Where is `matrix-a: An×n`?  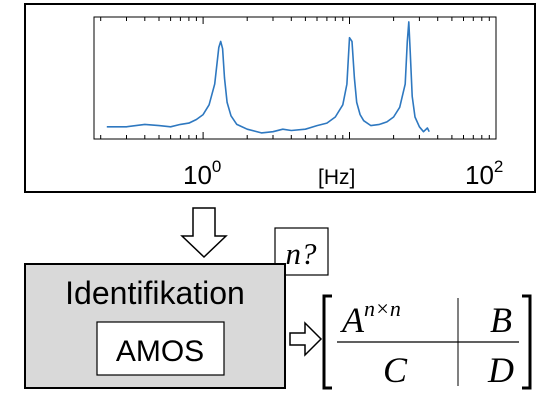 matrix-a: An×n is located at coordinates (370, 318).